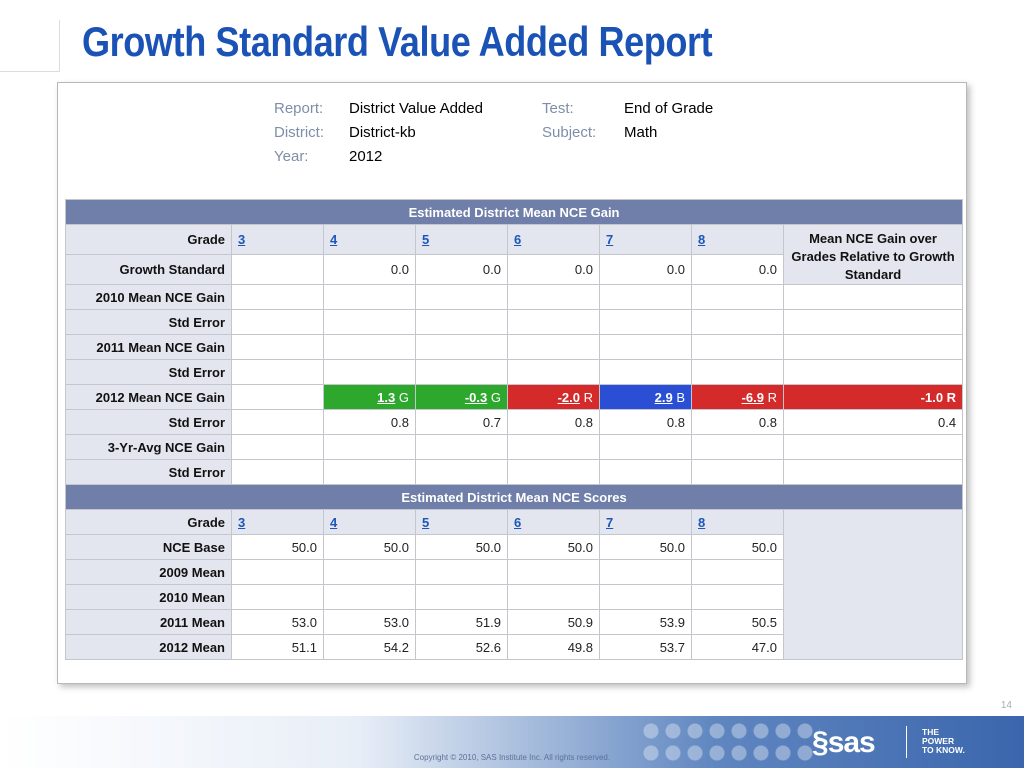 The height and width of the screenshot is (768, 1024). Describe the element at coordinates (645, 622) in the screenshot. I see `mean-2011-cell: 53.9` at that location.